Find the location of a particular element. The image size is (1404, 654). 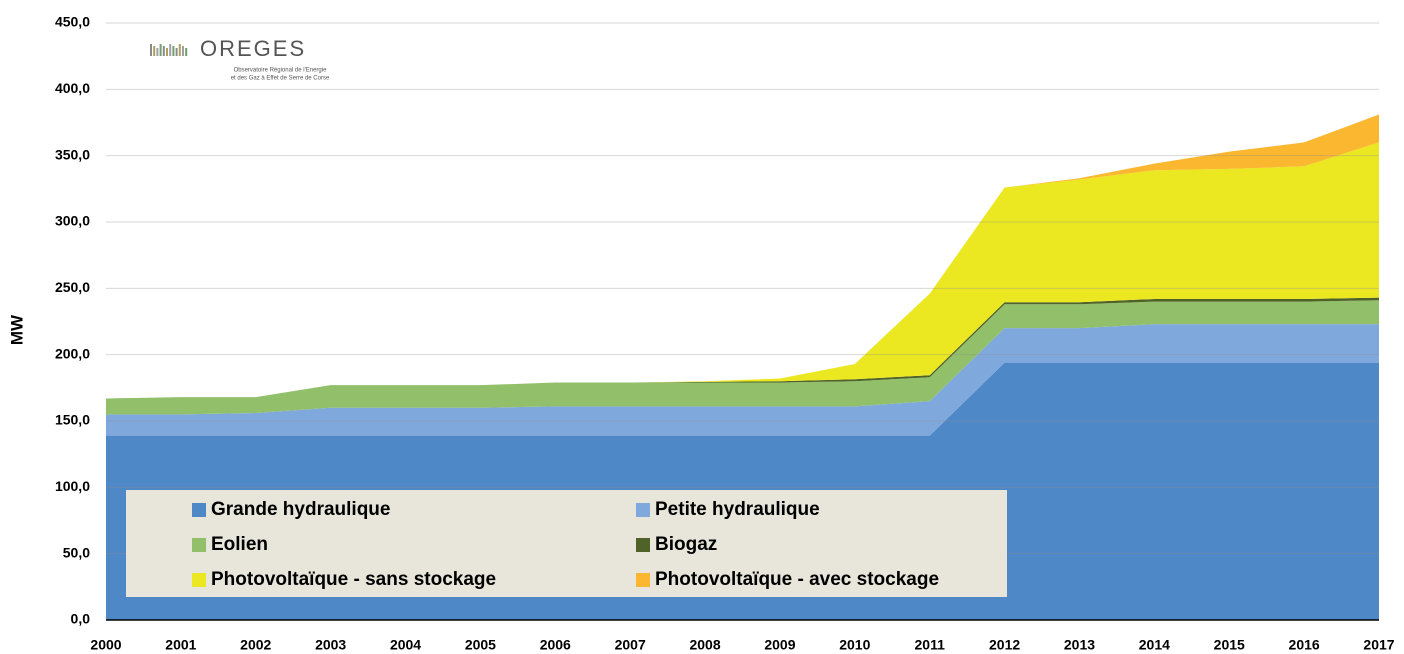

x-tick-label: 2017 is located at coordinates (1378, 645).